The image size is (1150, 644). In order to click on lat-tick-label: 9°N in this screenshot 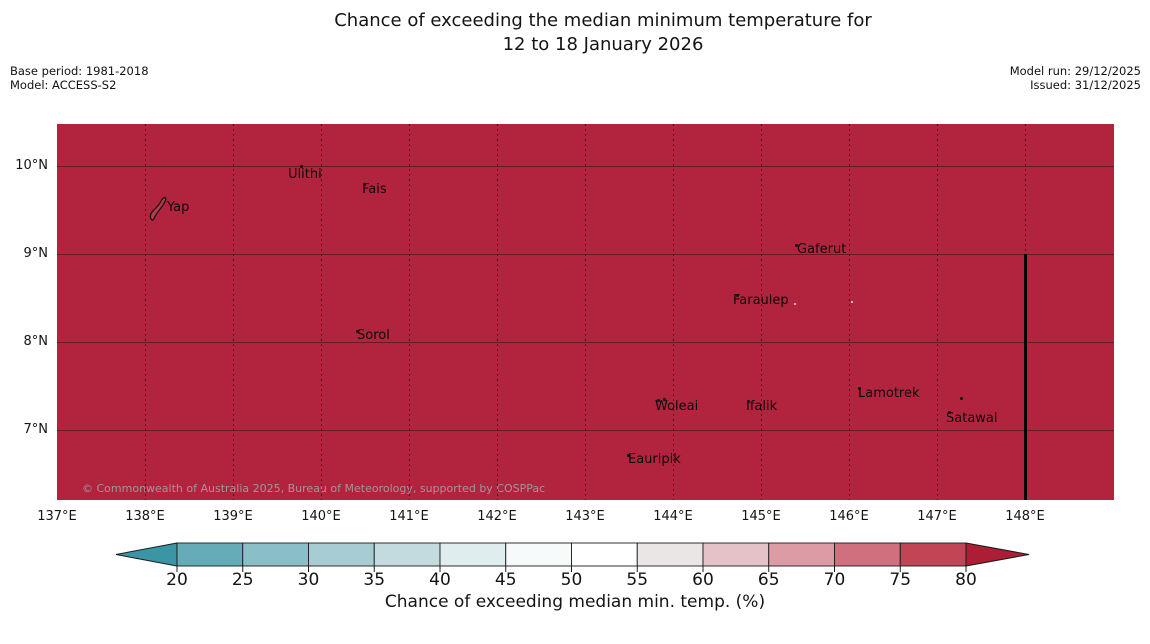, I will do `click(36, 253)`.